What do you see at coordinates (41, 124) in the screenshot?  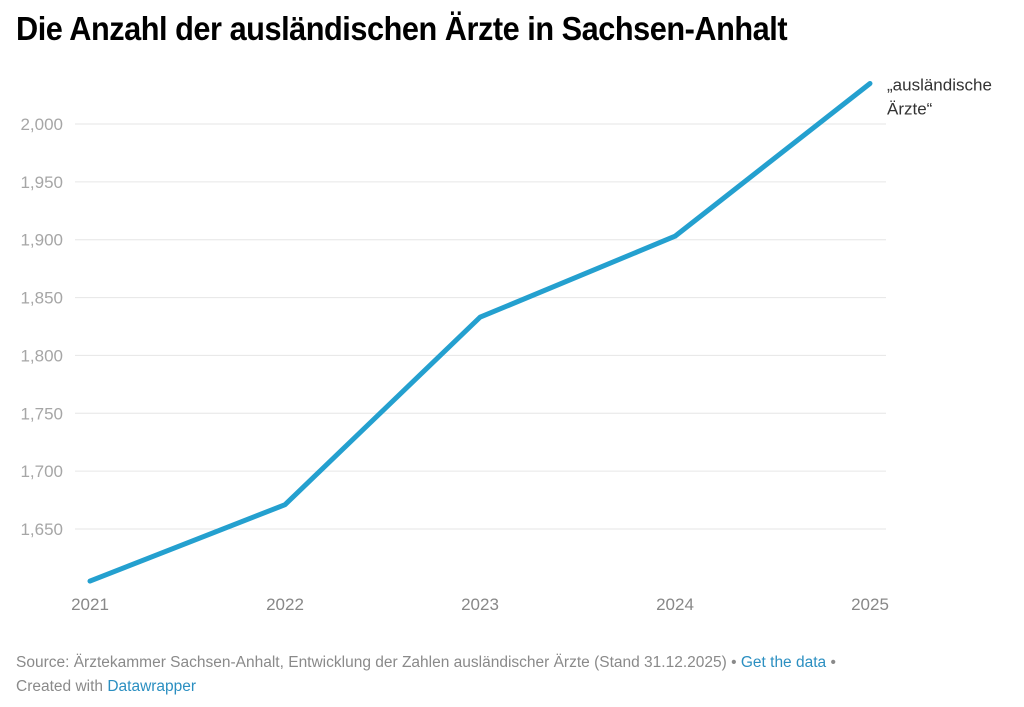 I see `y-tick-label: 2,000` at bounding box center [41, 124].